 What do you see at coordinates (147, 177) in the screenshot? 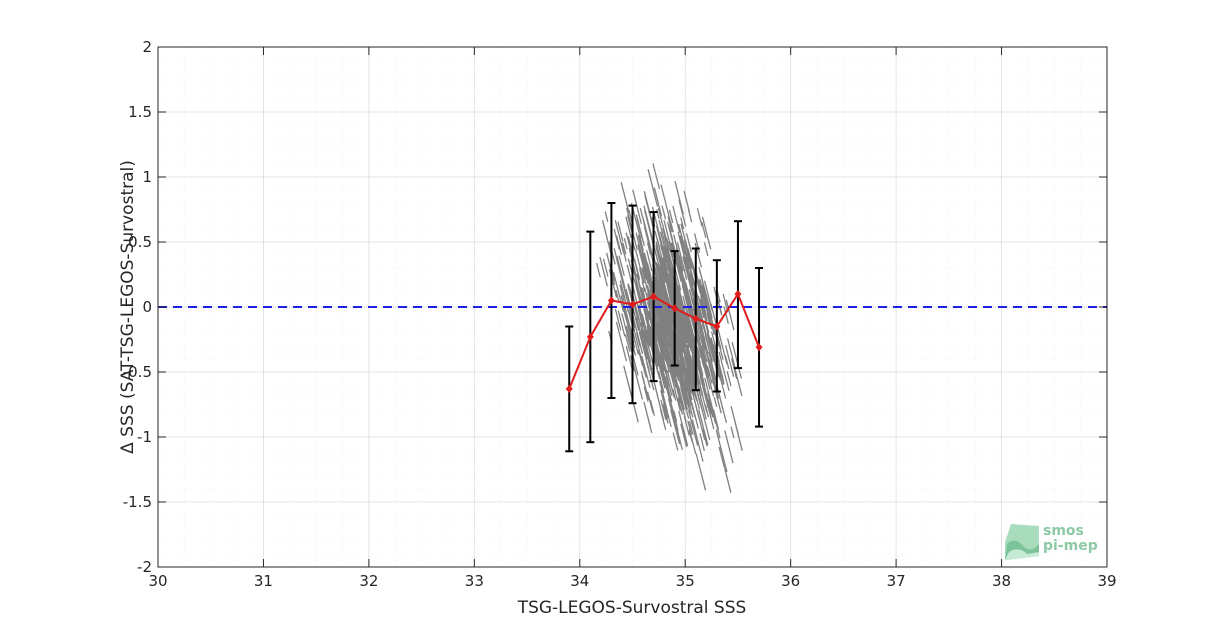
I see `y-tick-label: 1` at bounding box center [147, 177].